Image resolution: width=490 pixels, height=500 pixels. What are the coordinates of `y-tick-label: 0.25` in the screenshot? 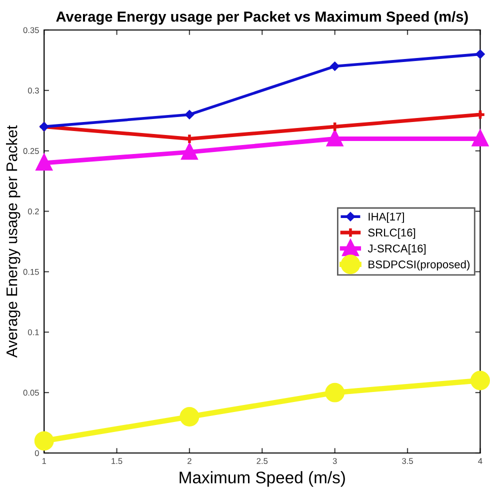 It's located at (31, 151).